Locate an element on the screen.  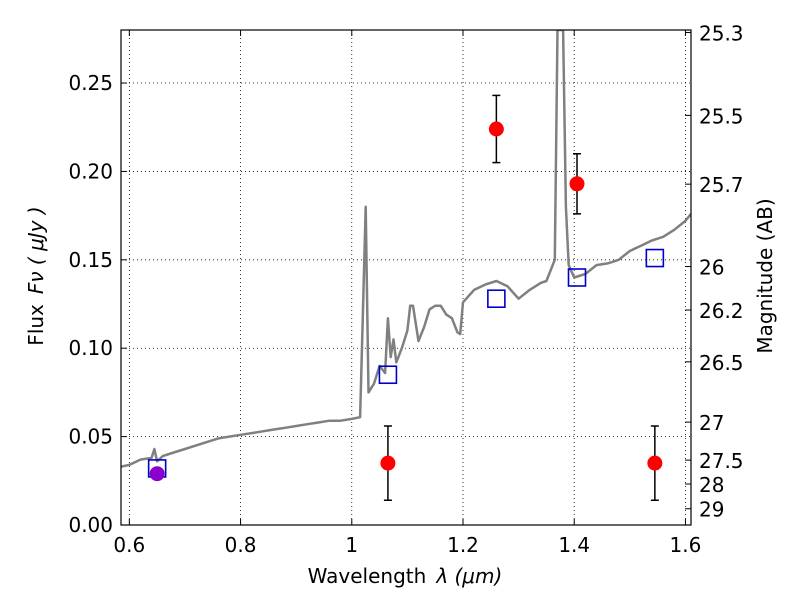
y-tick-label: 0.20 is located at coordinates (90, 171).